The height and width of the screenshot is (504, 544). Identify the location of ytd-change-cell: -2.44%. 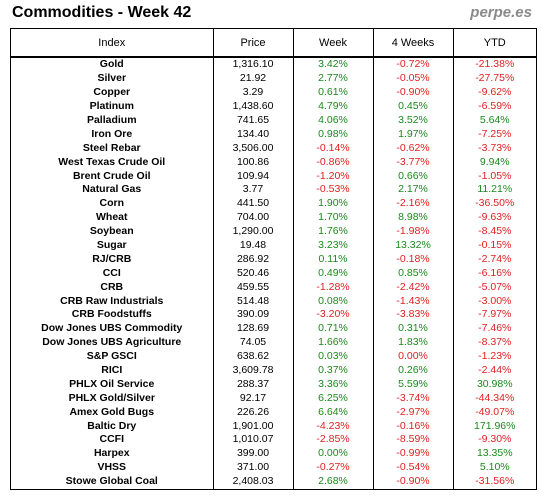
(495, 370).